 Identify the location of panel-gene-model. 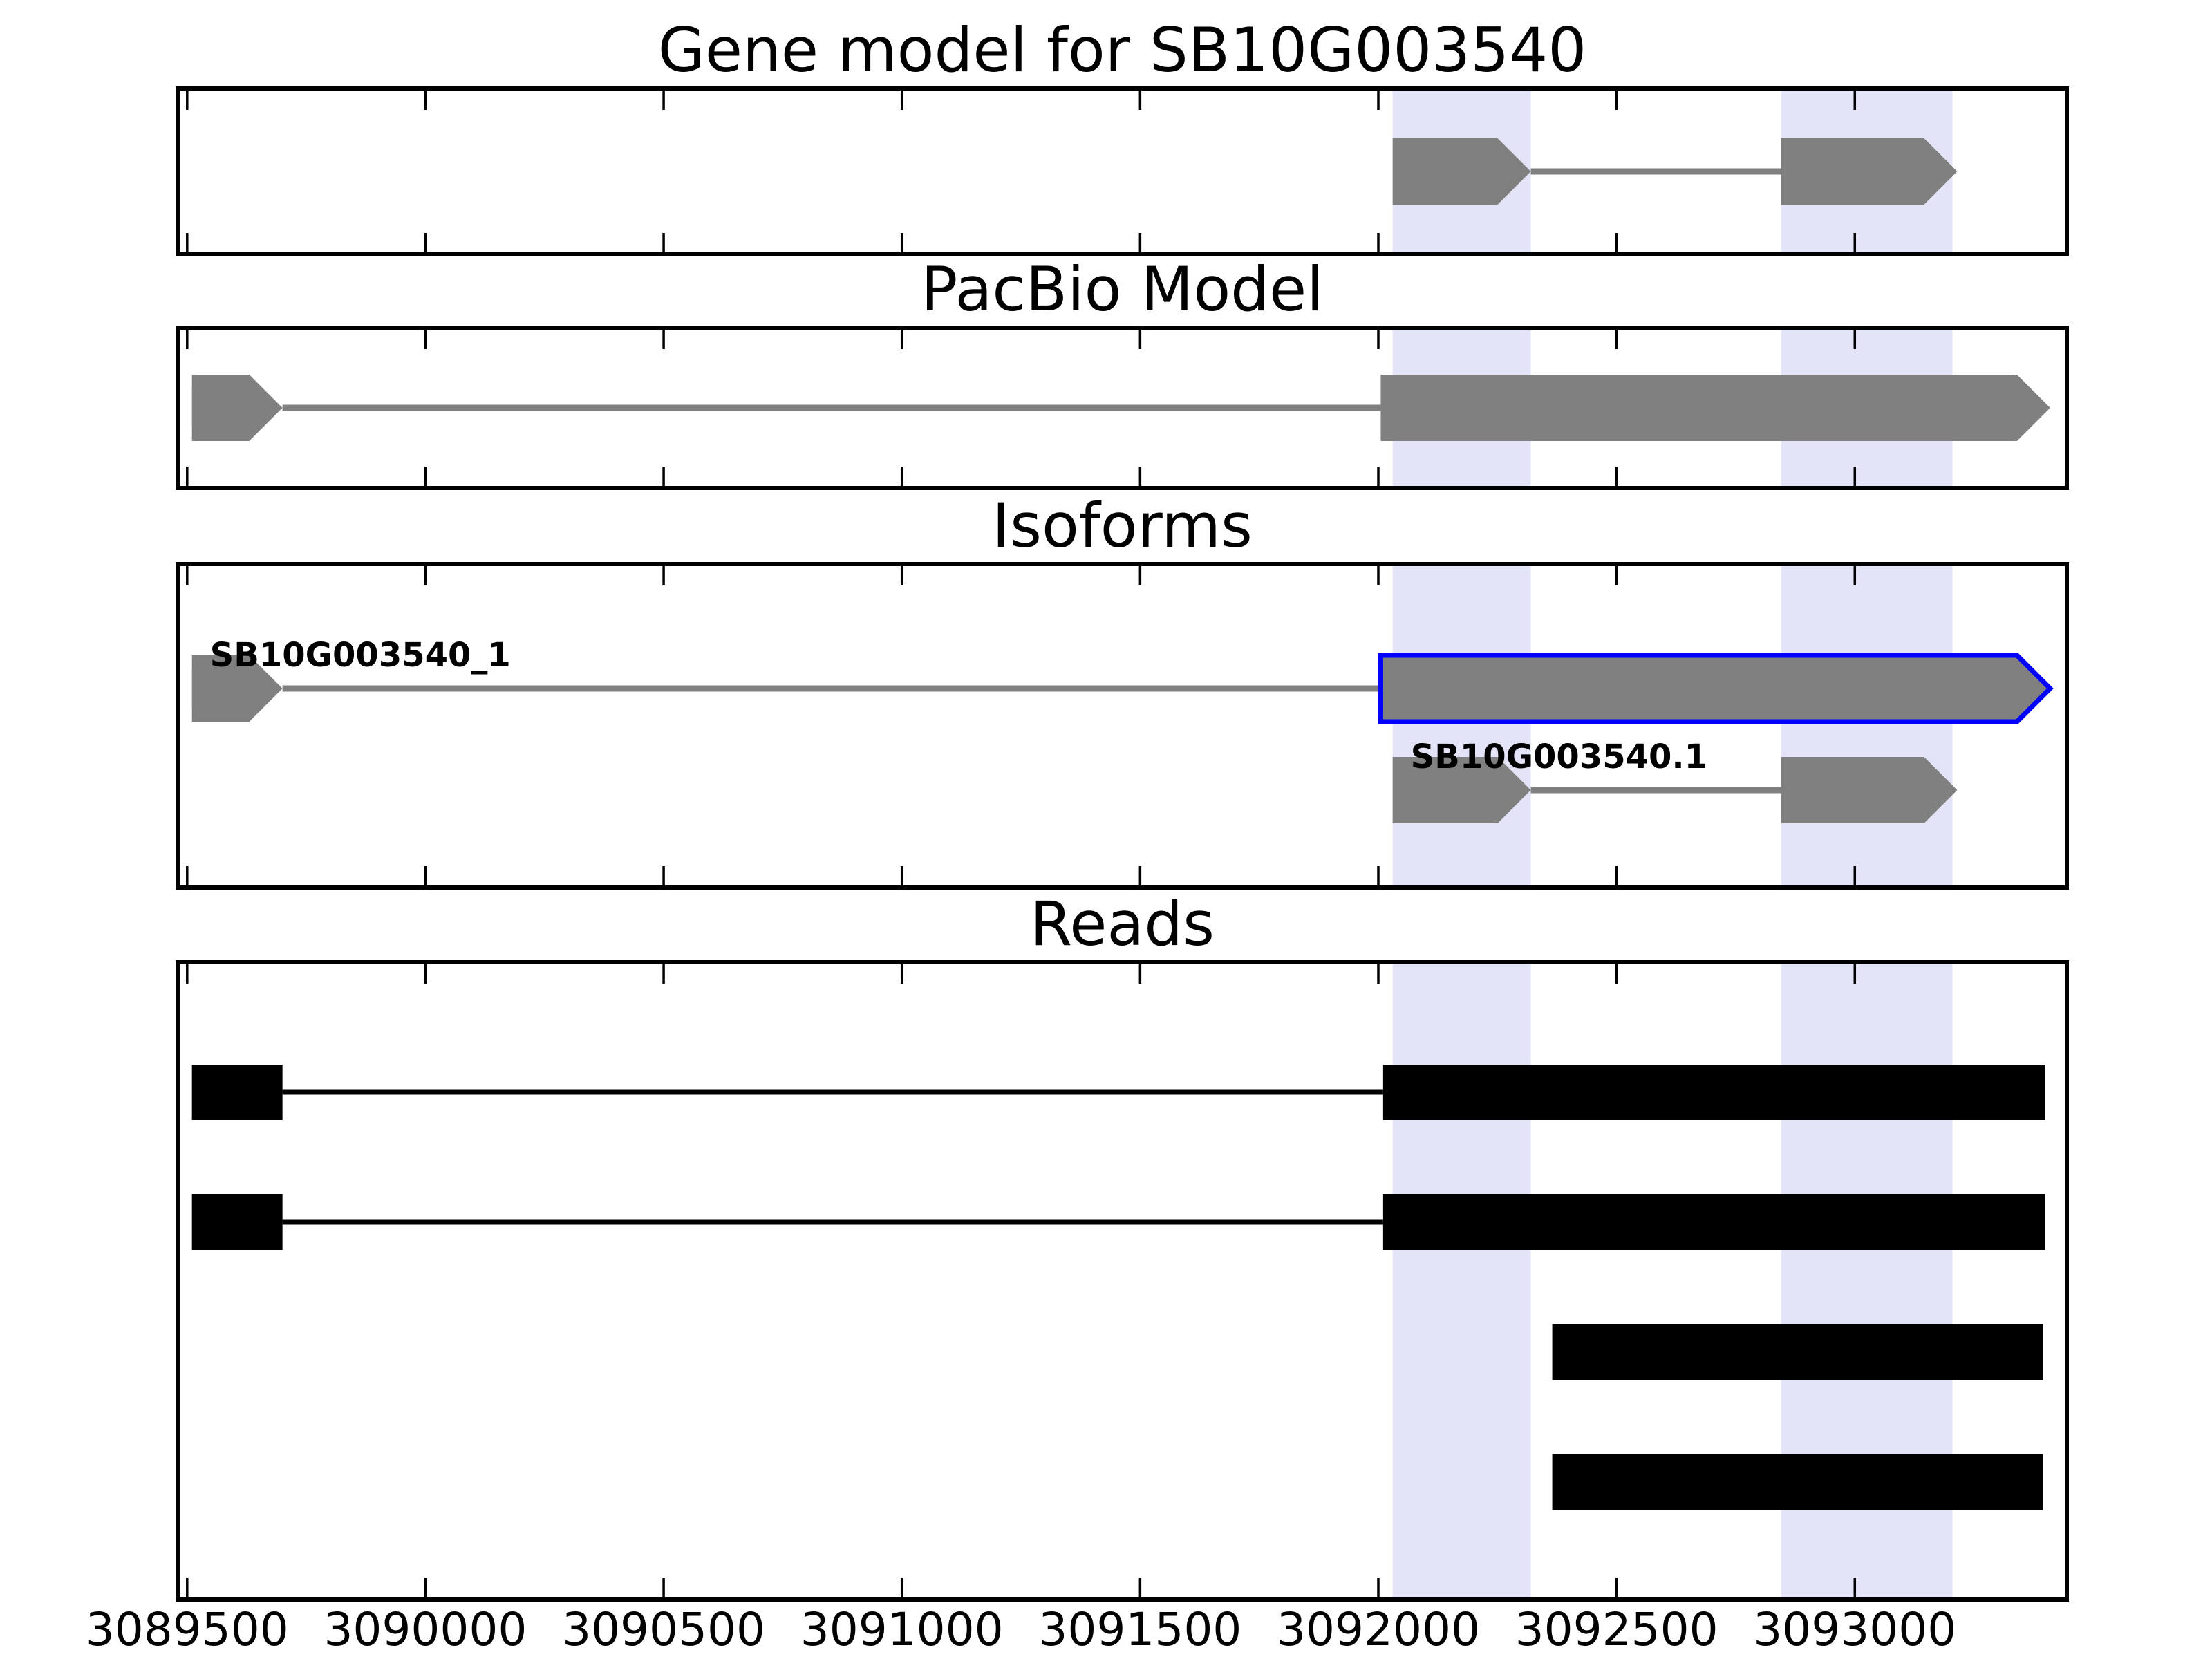
(1122, 171).